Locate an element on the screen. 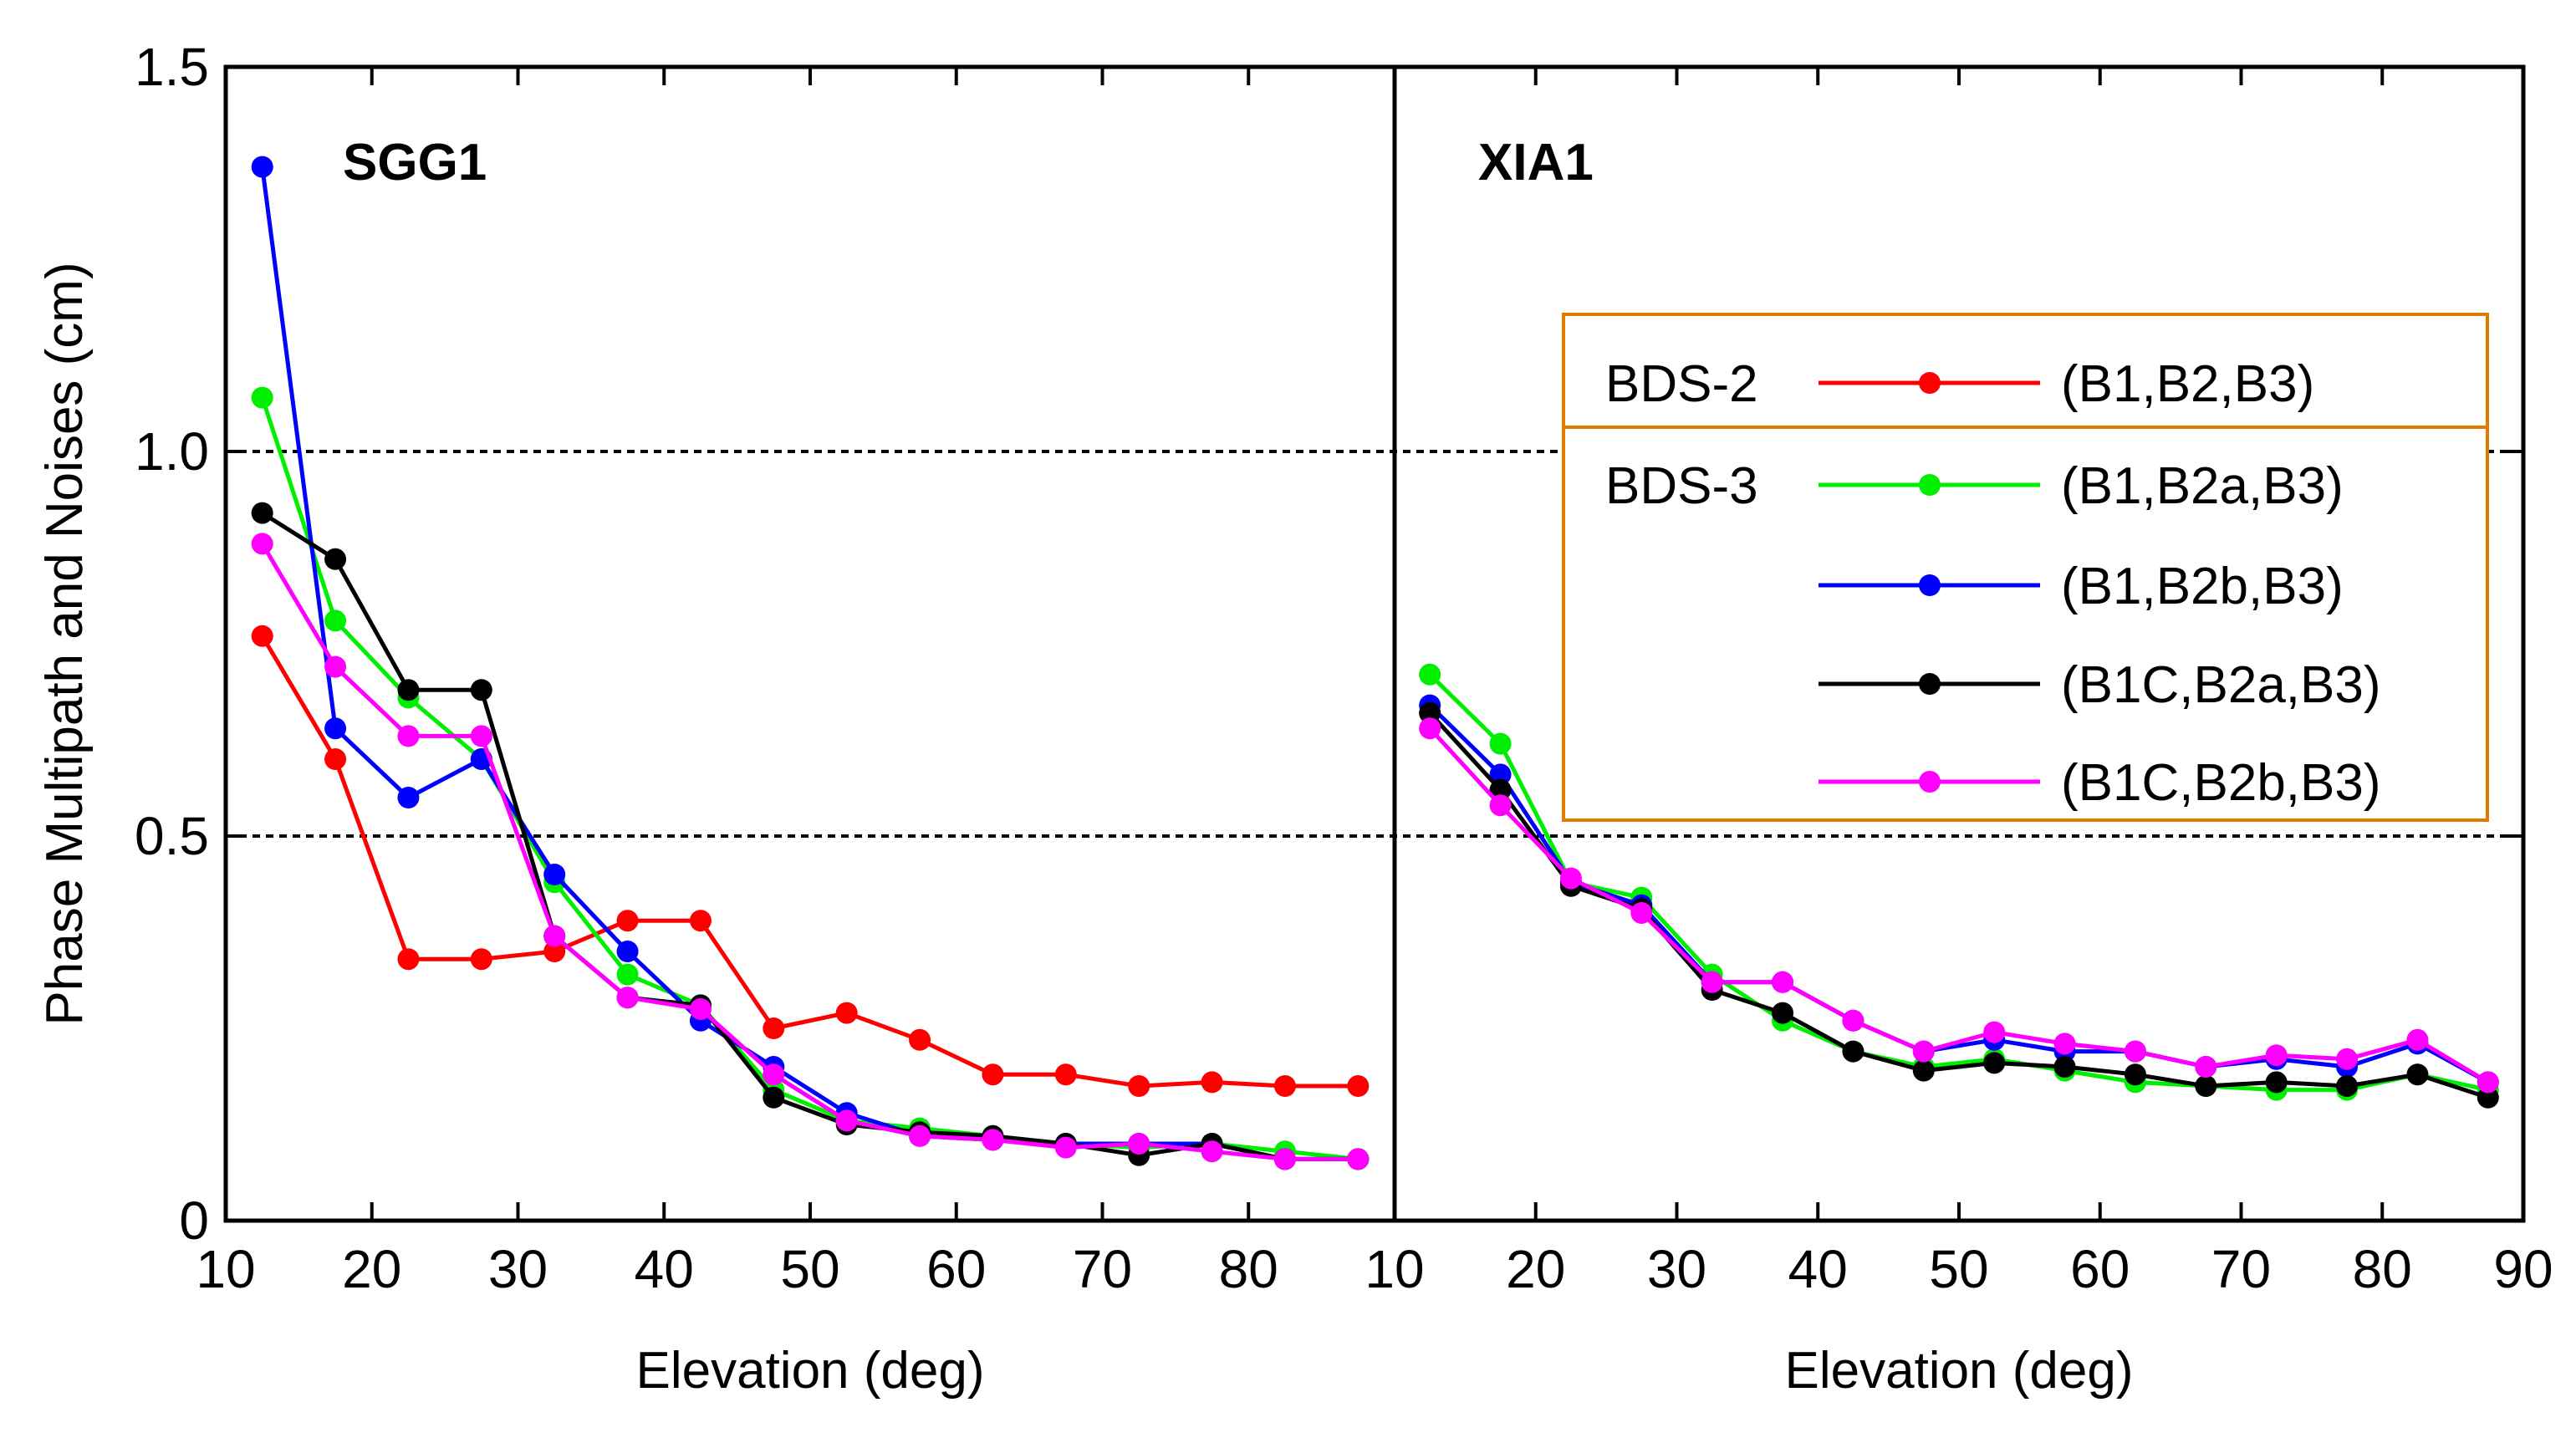 The height and width of the screenshot is (1438, 2576). legend-group-bds3: BDS-3 is located at coordinates (1681, 486).